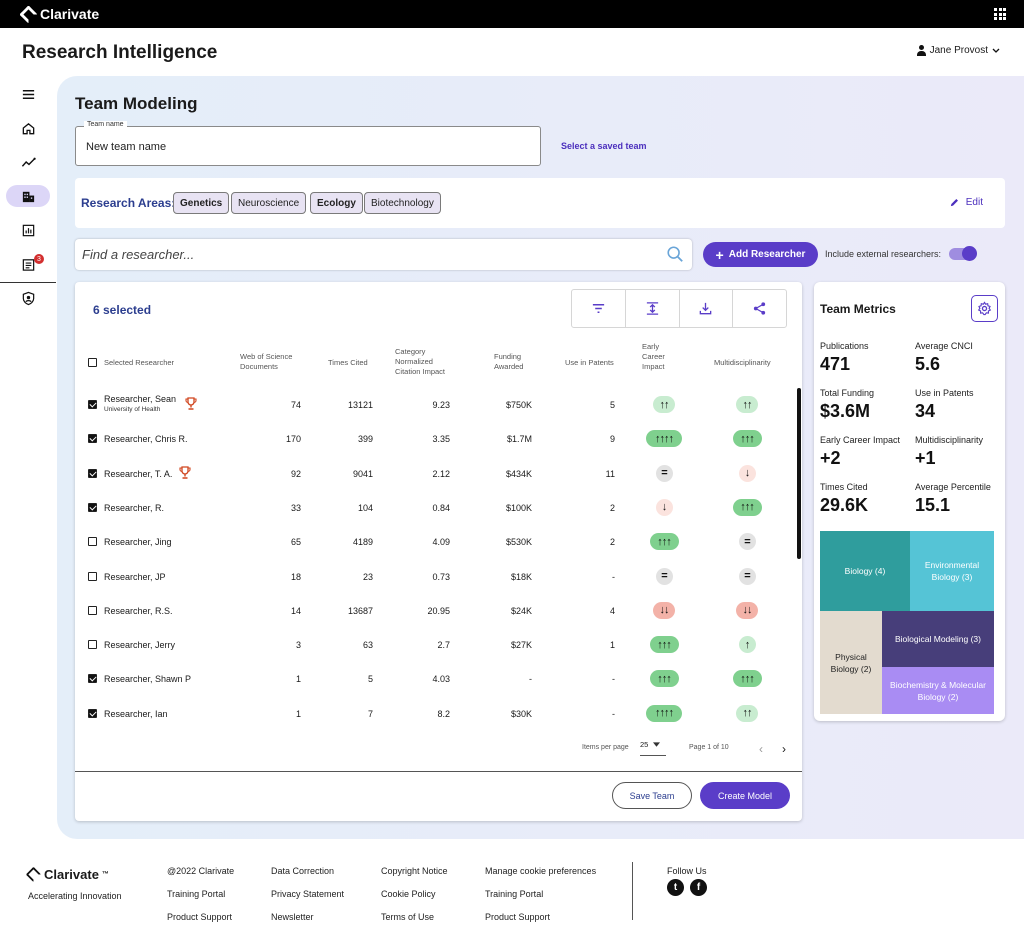 The width and height of the screenshot is (1024, 936). I want to click on footer-link: Privacy Statement, so click(308, 894).